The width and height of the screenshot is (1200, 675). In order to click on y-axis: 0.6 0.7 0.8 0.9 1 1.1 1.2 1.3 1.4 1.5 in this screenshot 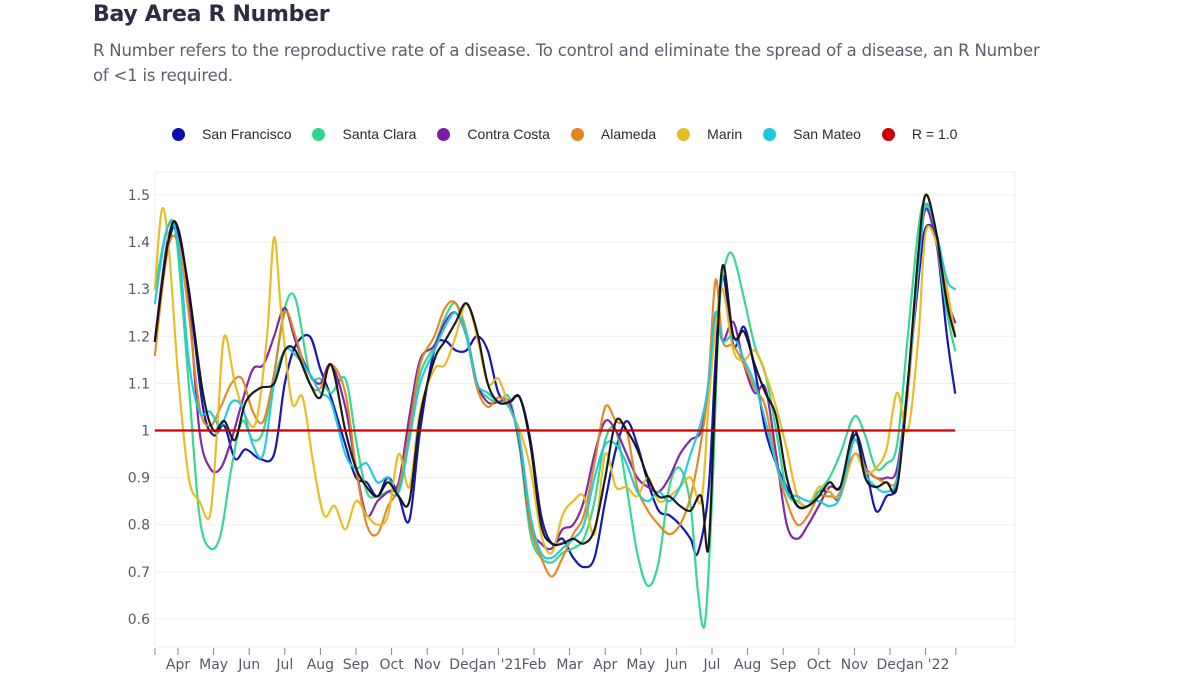, I will do `click(139, 408)`.